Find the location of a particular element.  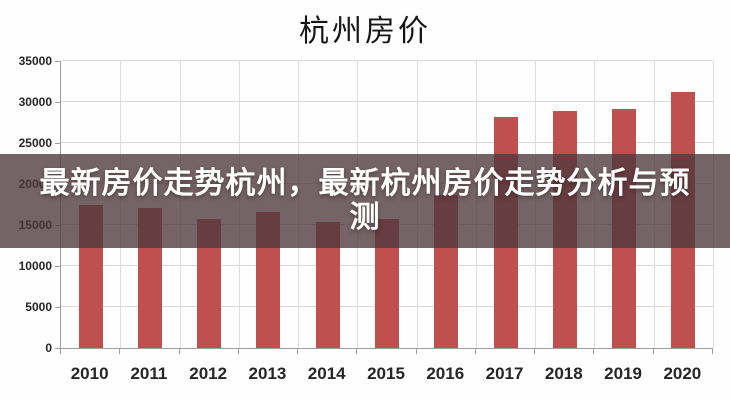

x-axis-label: 2013 is located at coordinates (267, 373).